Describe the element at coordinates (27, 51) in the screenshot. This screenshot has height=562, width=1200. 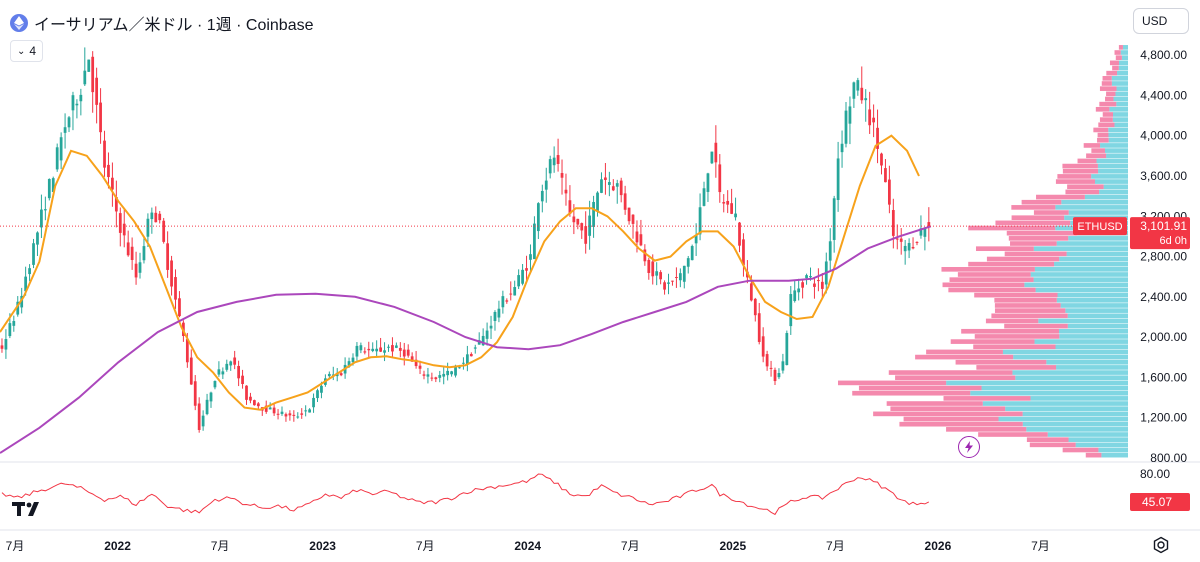
I see `indicator-toggle-button: ⌄ 4` at that location.